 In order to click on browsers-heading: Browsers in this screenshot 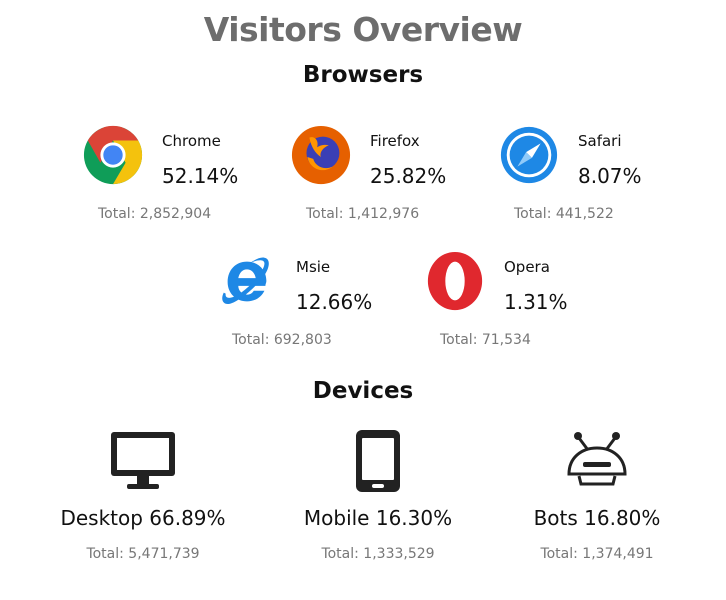, I will do `click(363, 75)`.